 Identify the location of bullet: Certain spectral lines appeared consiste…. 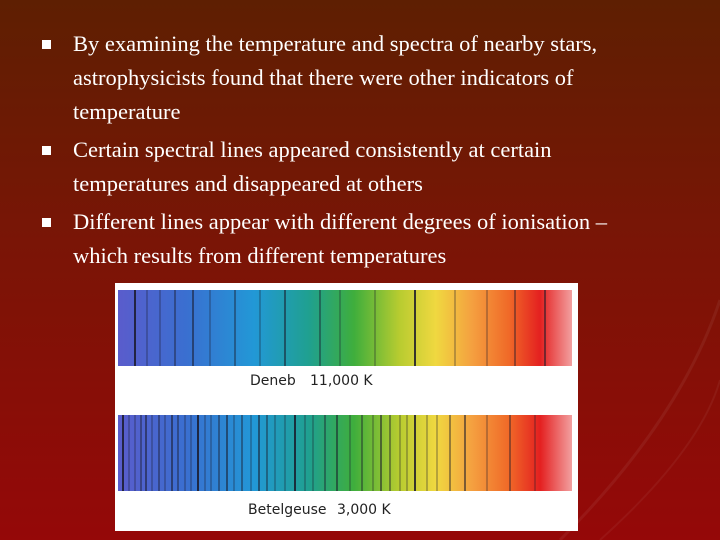
(350, 167).